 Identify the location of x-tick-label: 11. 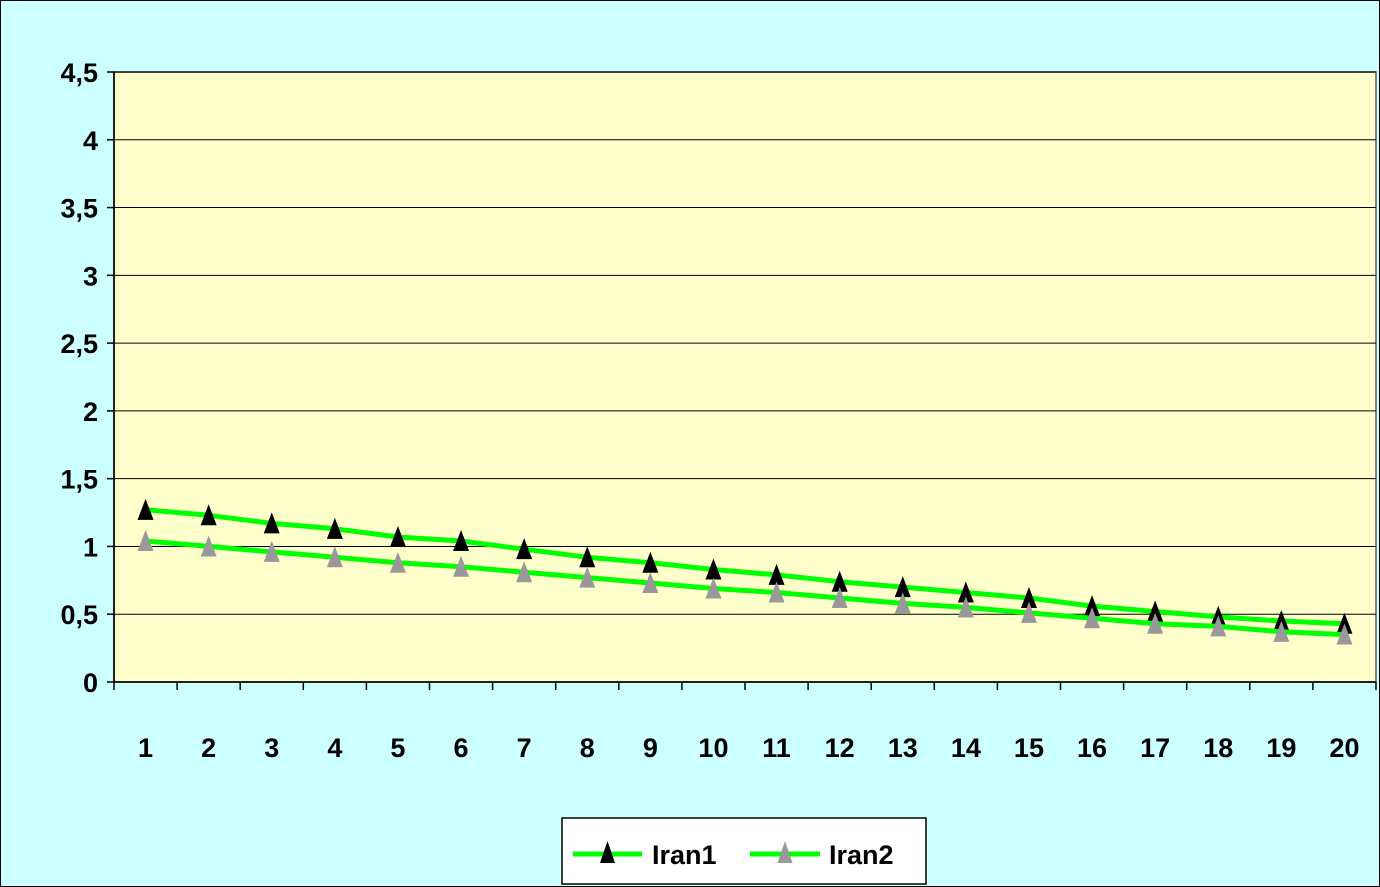
(776, 748).